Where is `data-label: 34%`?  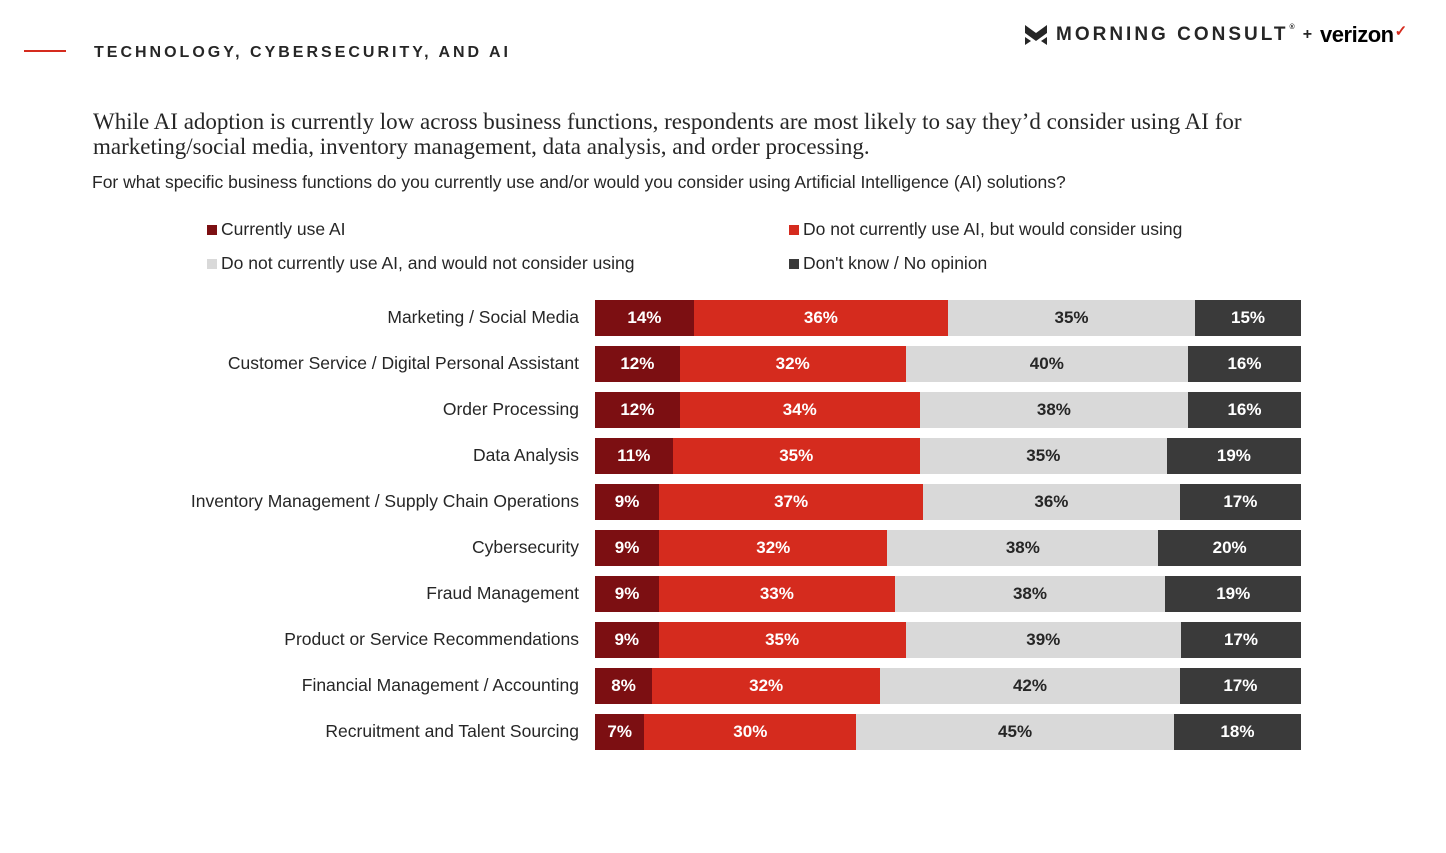 data-label: 34% is located at coordinates (799, 409).